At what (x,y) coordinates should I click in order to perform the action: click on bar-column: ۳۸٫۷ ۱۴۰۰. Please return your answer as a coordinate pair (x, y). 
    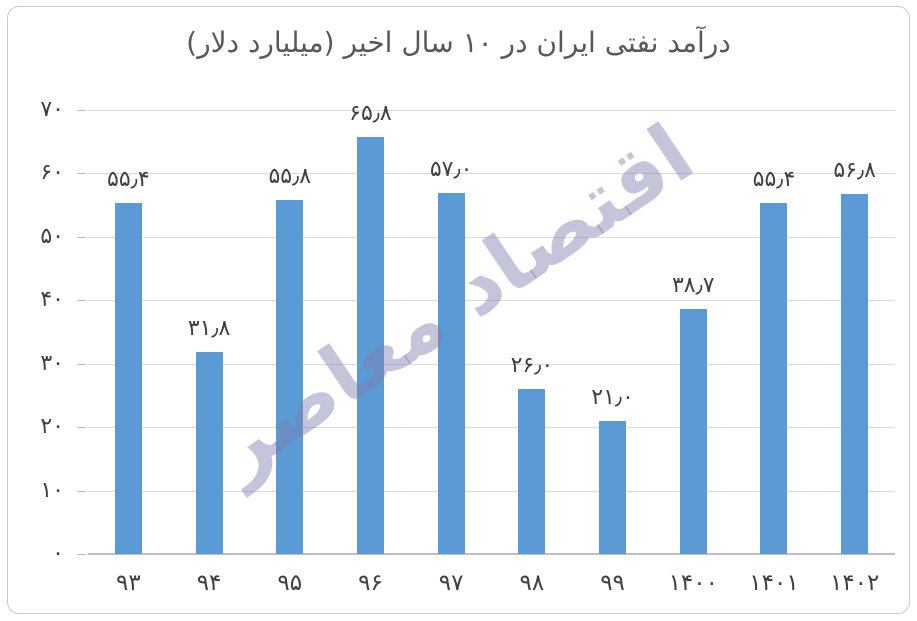
    Looking at the image, I should click on (693, 353).